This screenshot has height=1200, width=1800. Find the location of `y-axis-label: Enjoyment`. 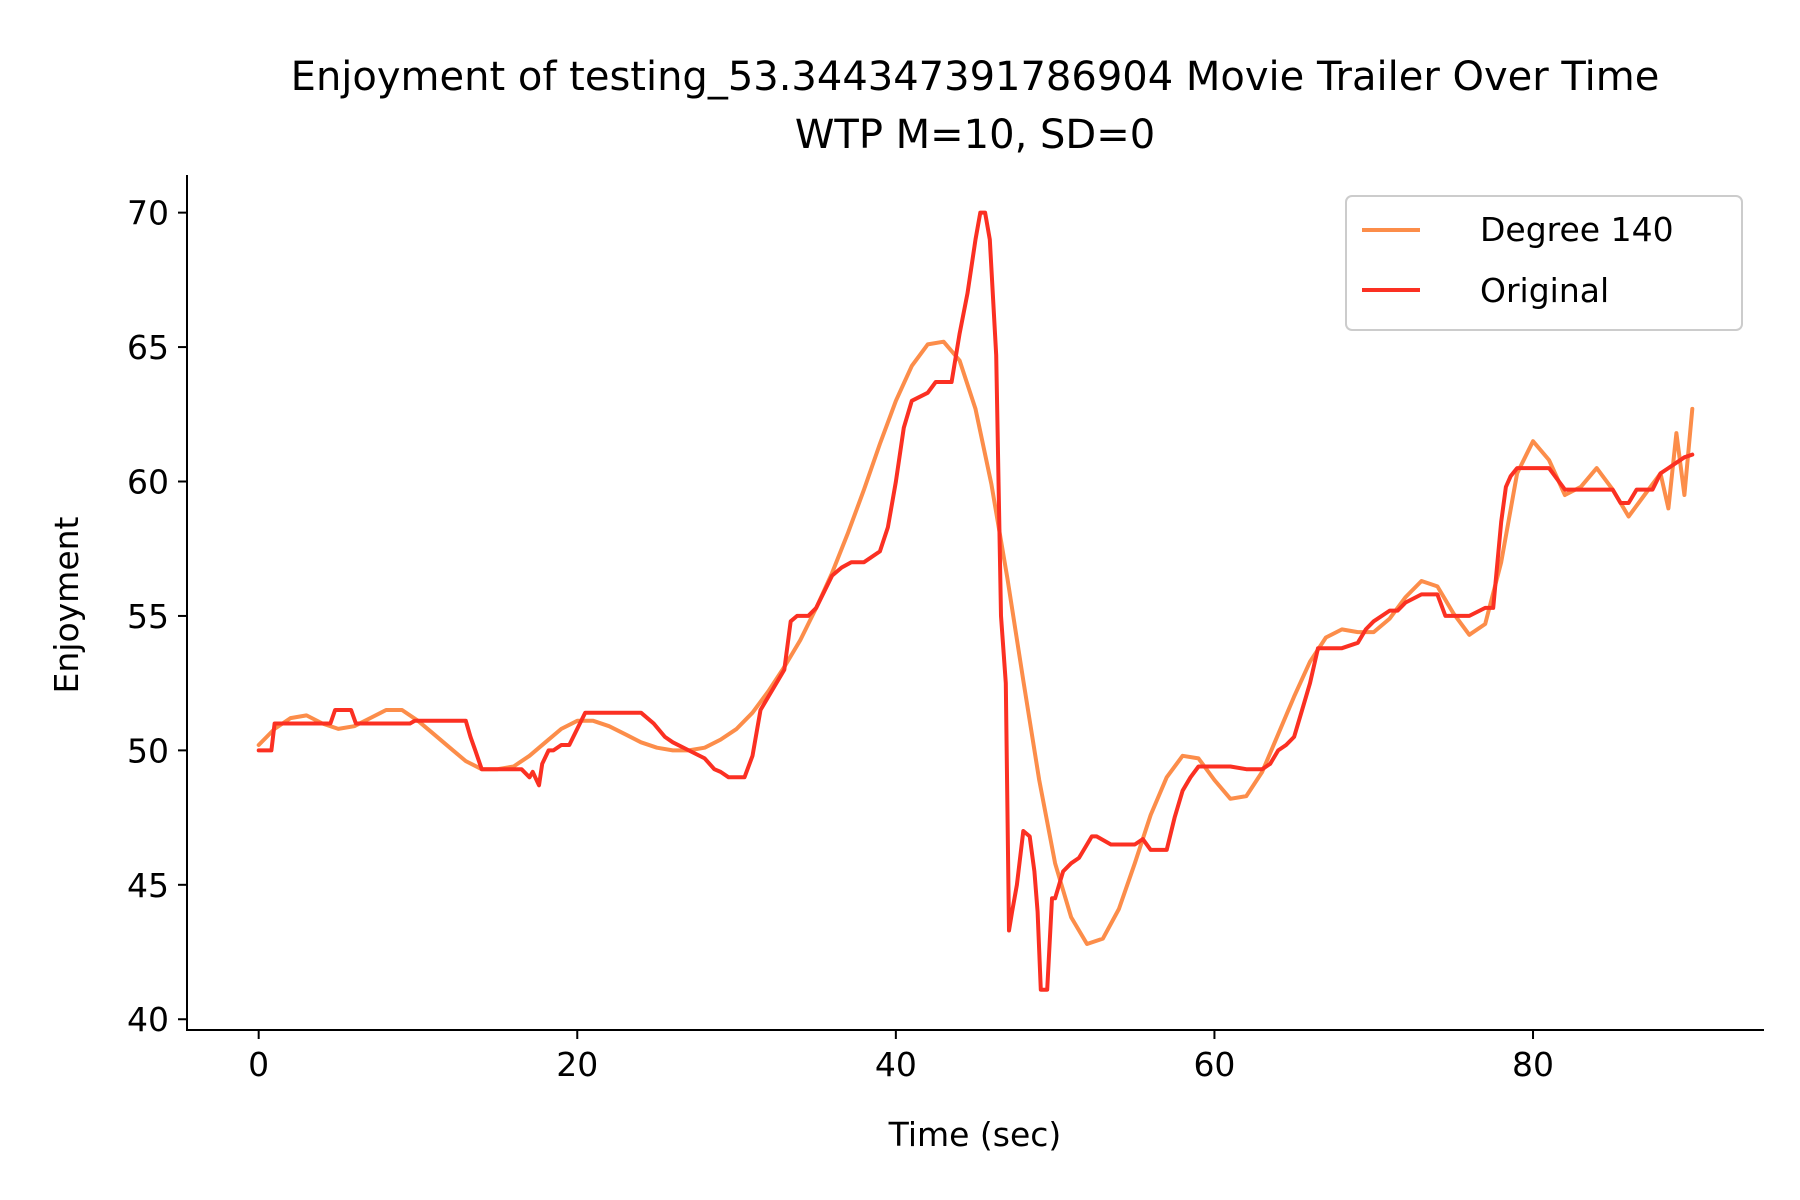

y-axis-label: Enjoyment is located at coordinates (66, 604).